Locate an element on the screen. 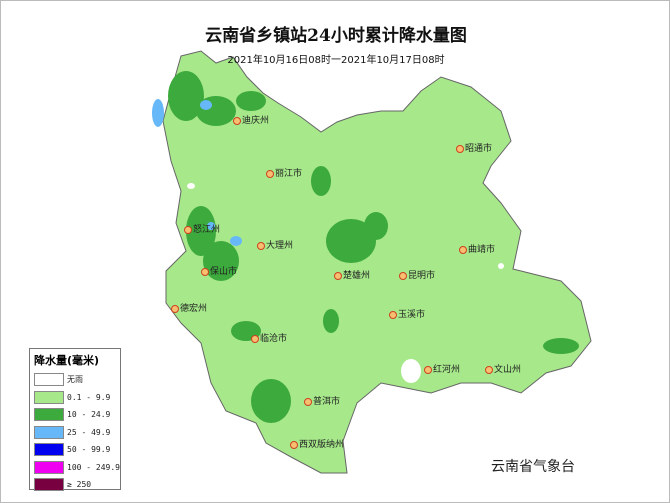 This screenshot has height=503, width=670. legend-label: 25 - 49.9 is located at coordinates (89, 432).